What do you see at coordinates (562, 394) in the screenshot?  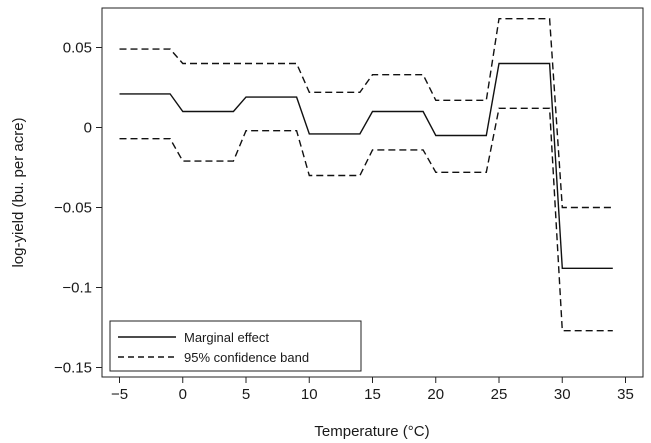 I see `x-tick-label: 30` at bounding box center [562, 394].